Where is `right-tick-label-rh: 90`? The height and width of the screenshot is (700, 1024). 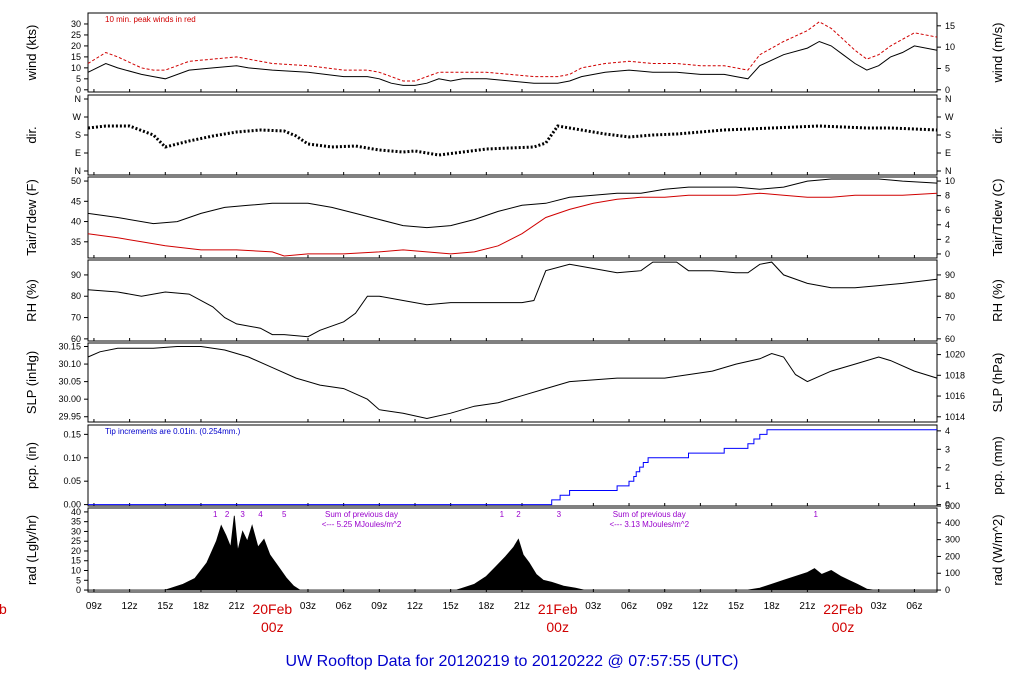
right-tick-label-rh: 90 is located at coordinates (950, 275).